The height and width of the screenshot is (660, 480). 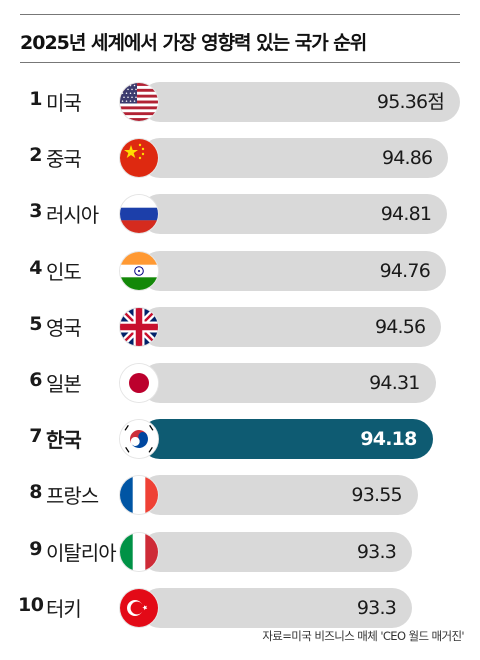 I want to click on chart-row: 10 터키 93.3, so click(x=240, y=608).